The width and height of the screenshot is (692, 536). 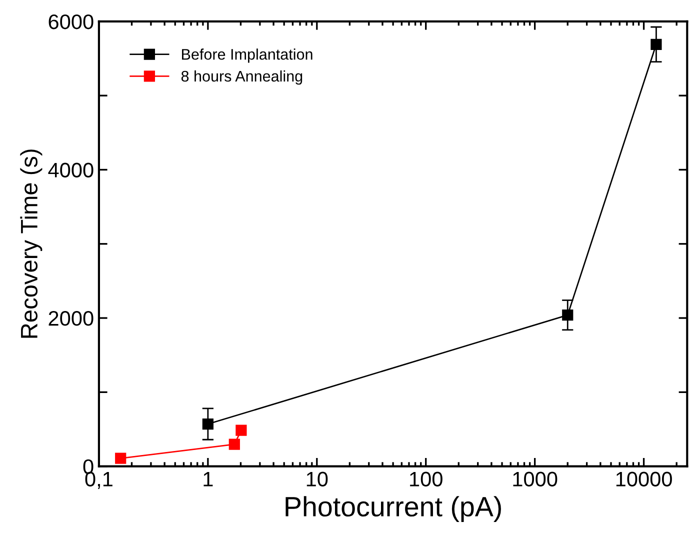 I want to click on legend-label: Before Implantation, so click(x=247, y=55).